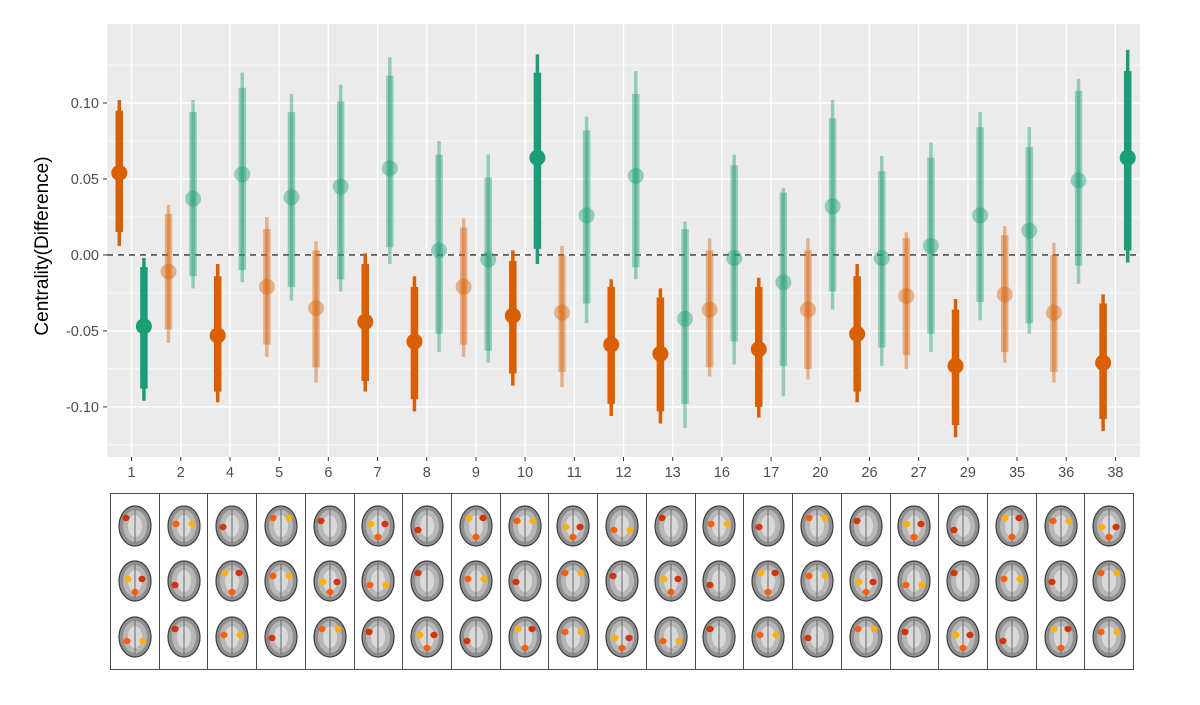  What do you see at coordinates (132, 473) in the screenshot?
I see `x-tick-label: 1` at bounding box center [132, 473].